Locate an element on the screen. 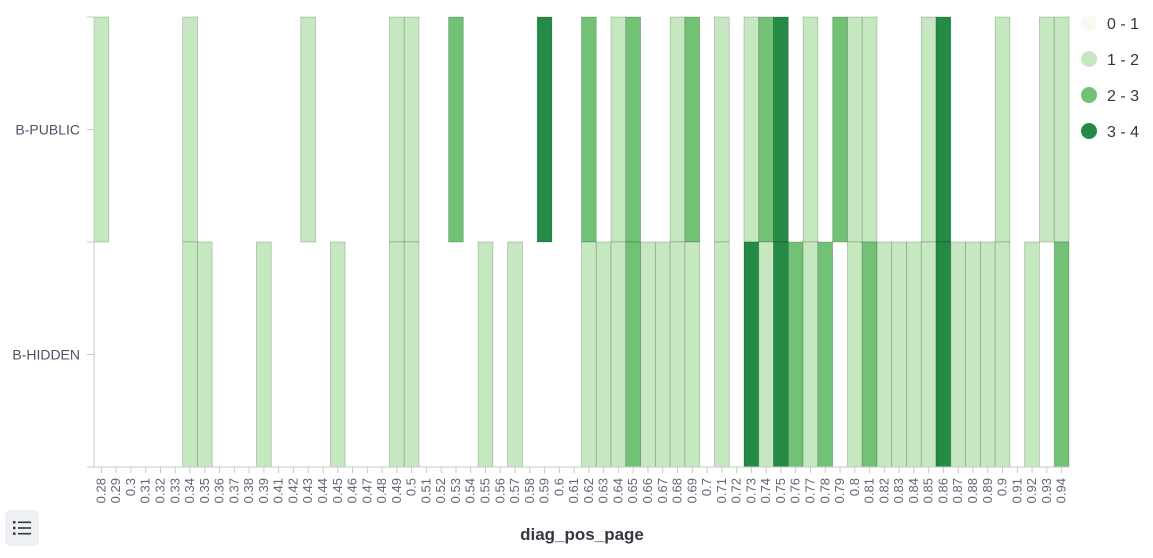 This screenshot has height=558, width=1153. x-tick-label: 0.83 is located at coordinates (898, 490).